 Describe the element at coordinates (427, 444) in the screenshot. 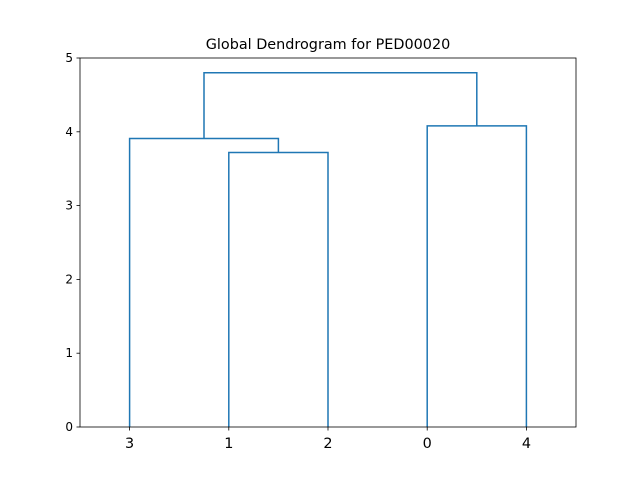

I see `leaf-label-0: 0` at that location.